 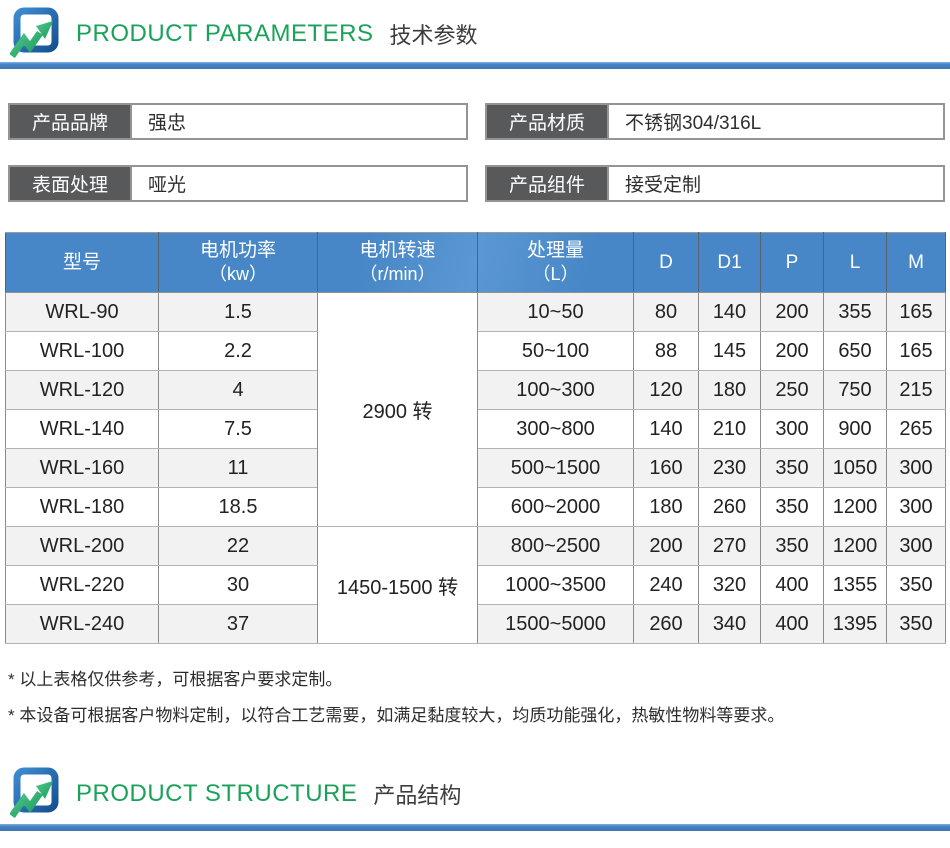 What do you see at coordinates (71, 183) in the screenshot?
I see `info-label: 表面处理` at bounding box center [71, 183].